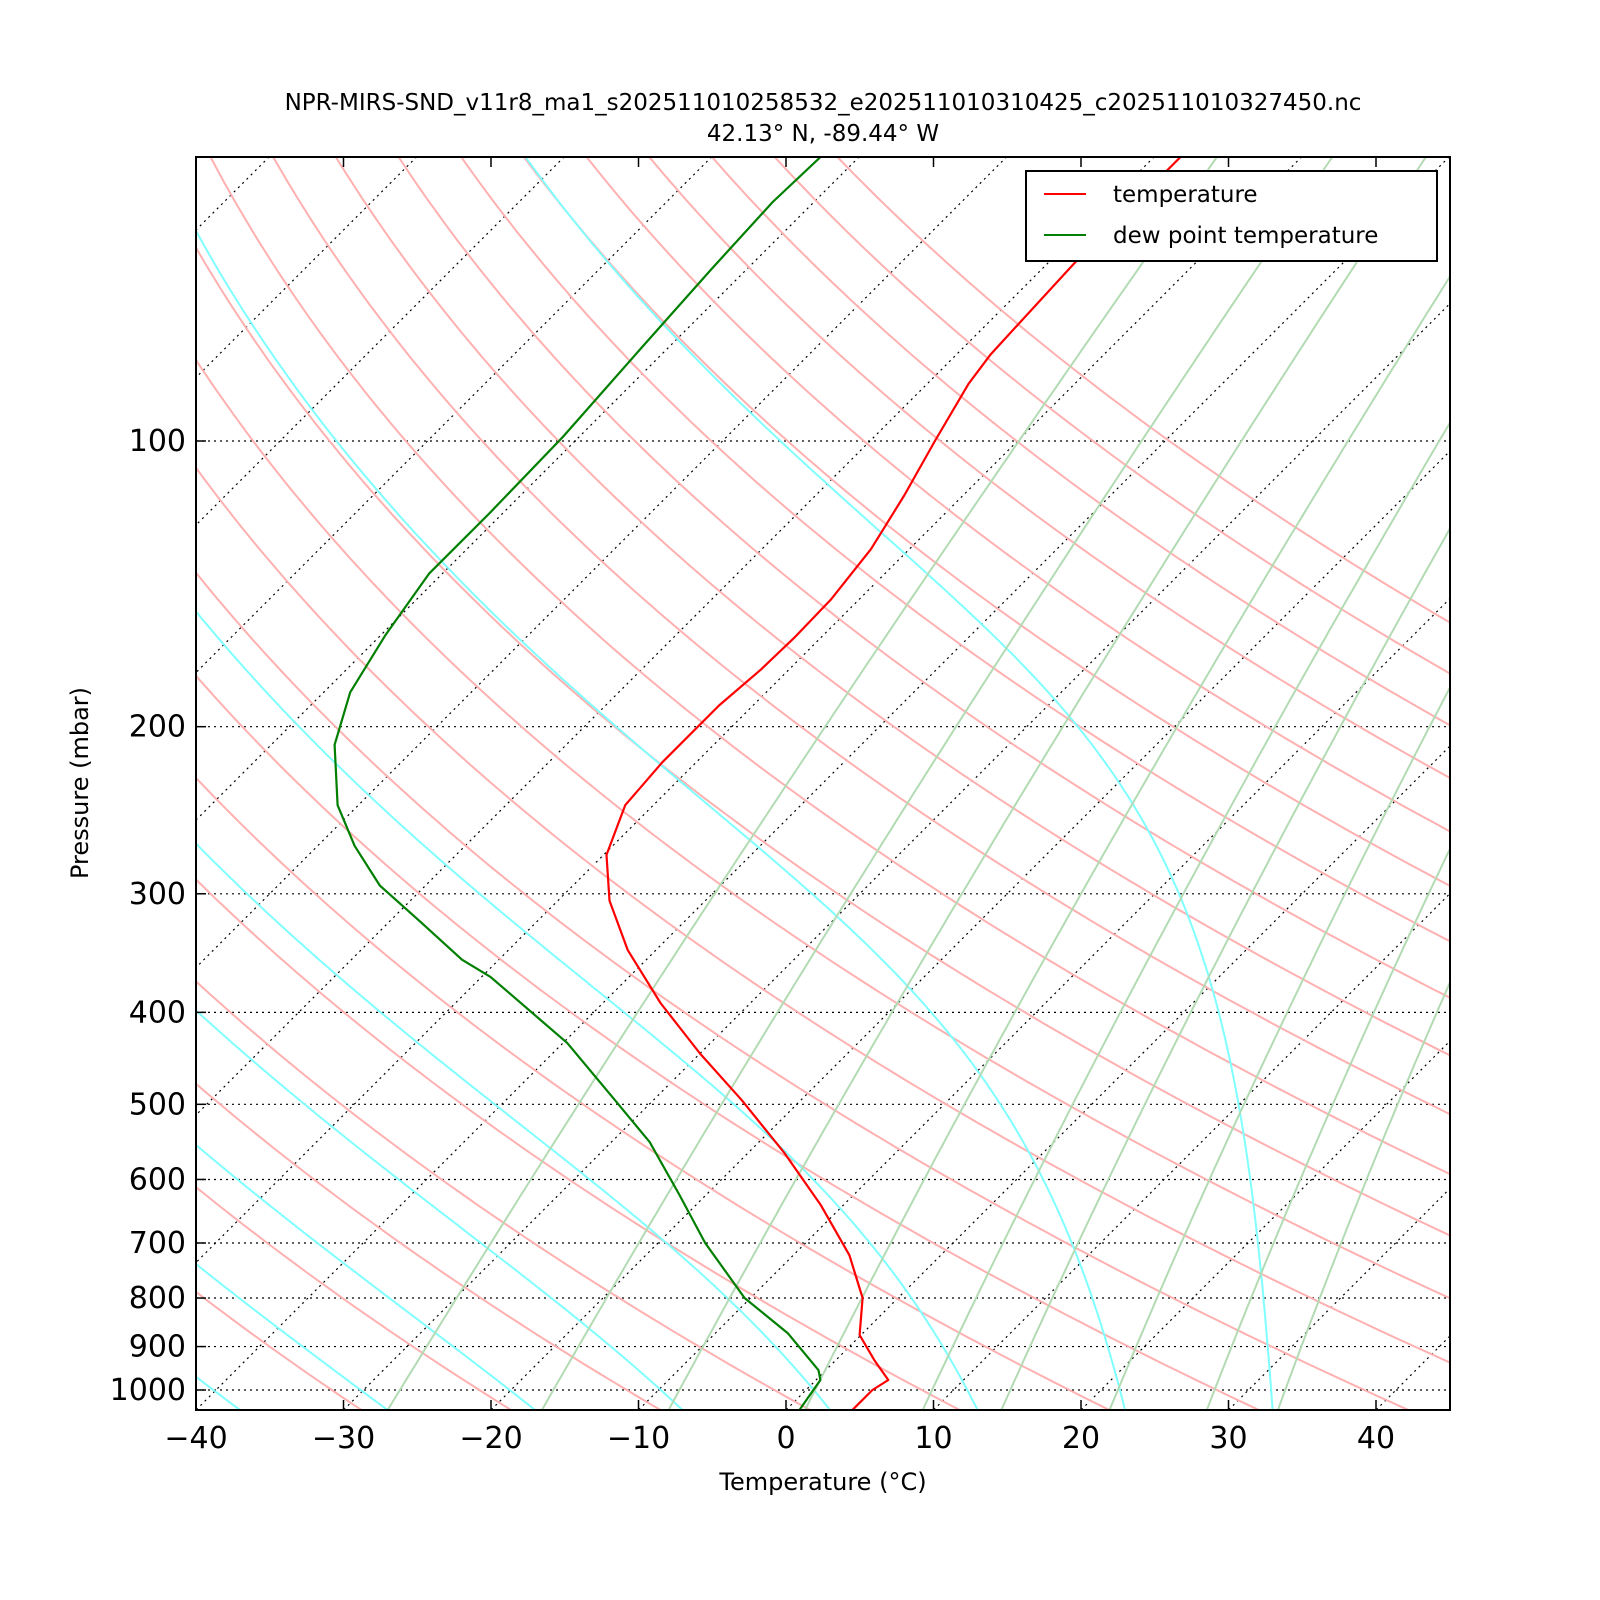  I want to click on y-axis-label: Pressure (mbar), so click(80, 783).